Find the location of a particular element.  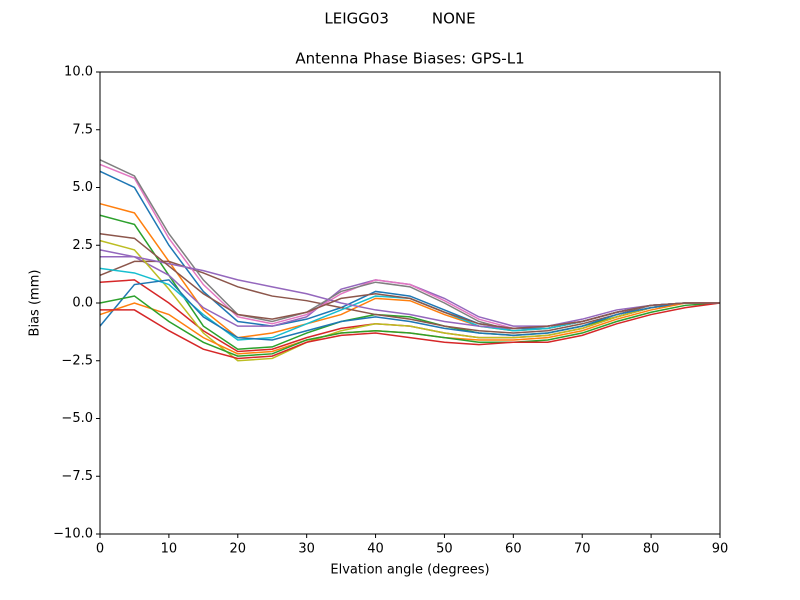

y-tick-label: −5.0 is located at coordinates (77, 418).